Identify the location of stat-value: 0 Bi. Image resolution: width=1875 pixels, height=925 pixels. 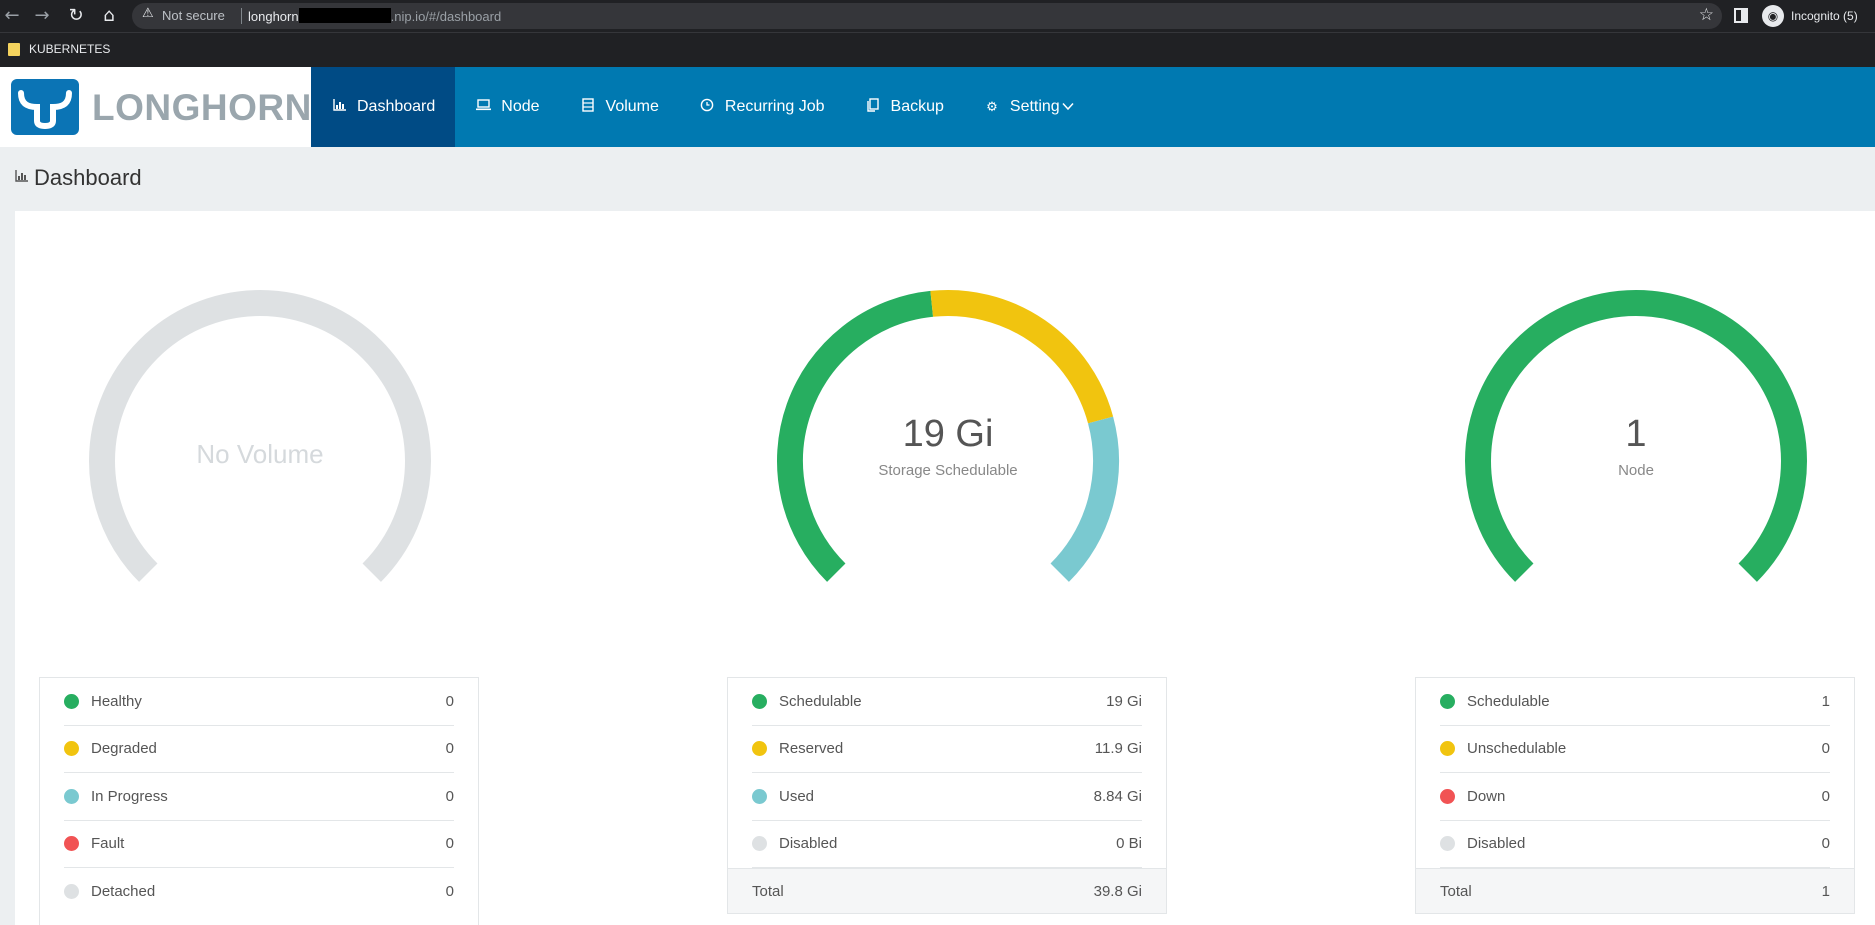
(1129, 844).